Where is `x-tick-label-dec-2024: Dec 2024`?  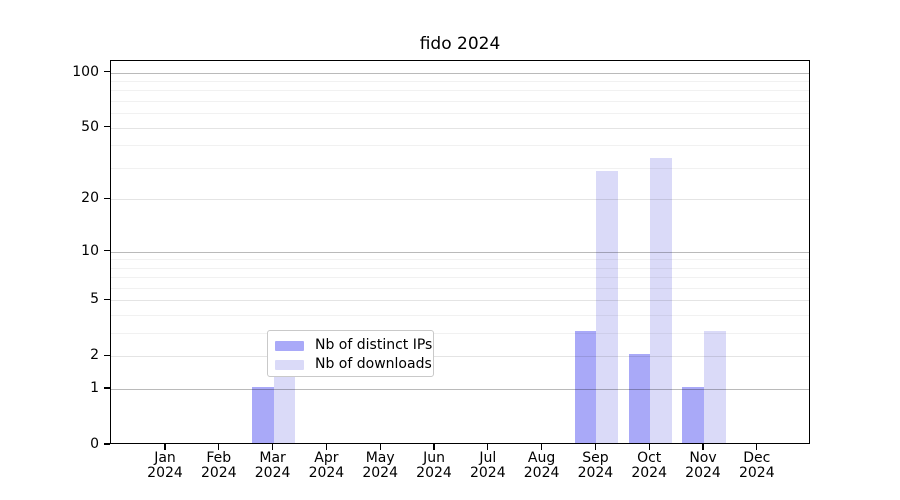 x-tick-label-dec-2024: Dec 2024 is located at coordinates (756, 465).